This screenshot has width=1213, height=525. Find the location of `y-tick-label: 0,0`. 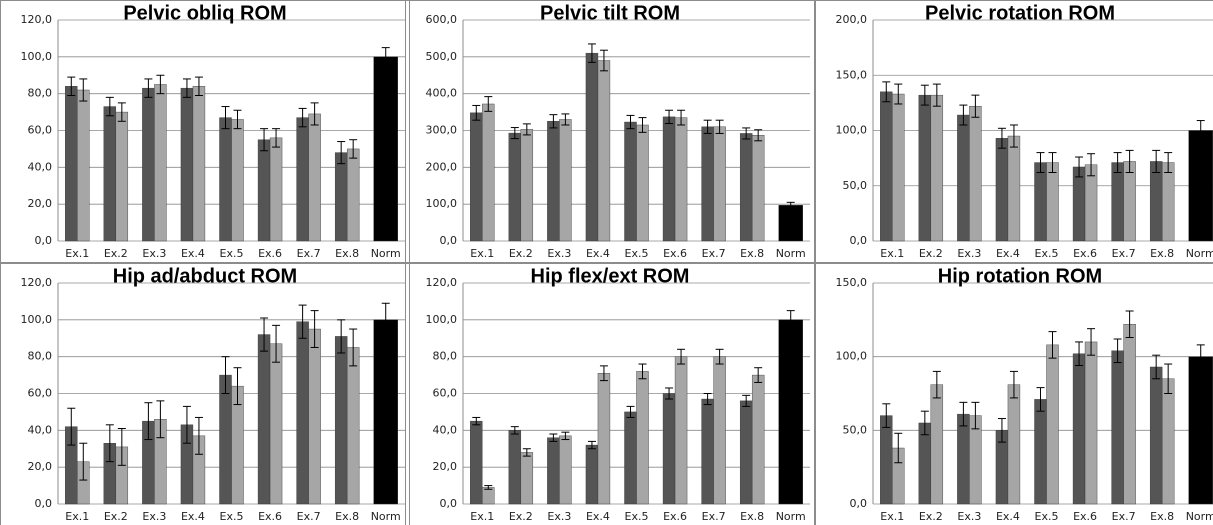

y-tick-label: 0,0 is located at coordinates (44, 503).